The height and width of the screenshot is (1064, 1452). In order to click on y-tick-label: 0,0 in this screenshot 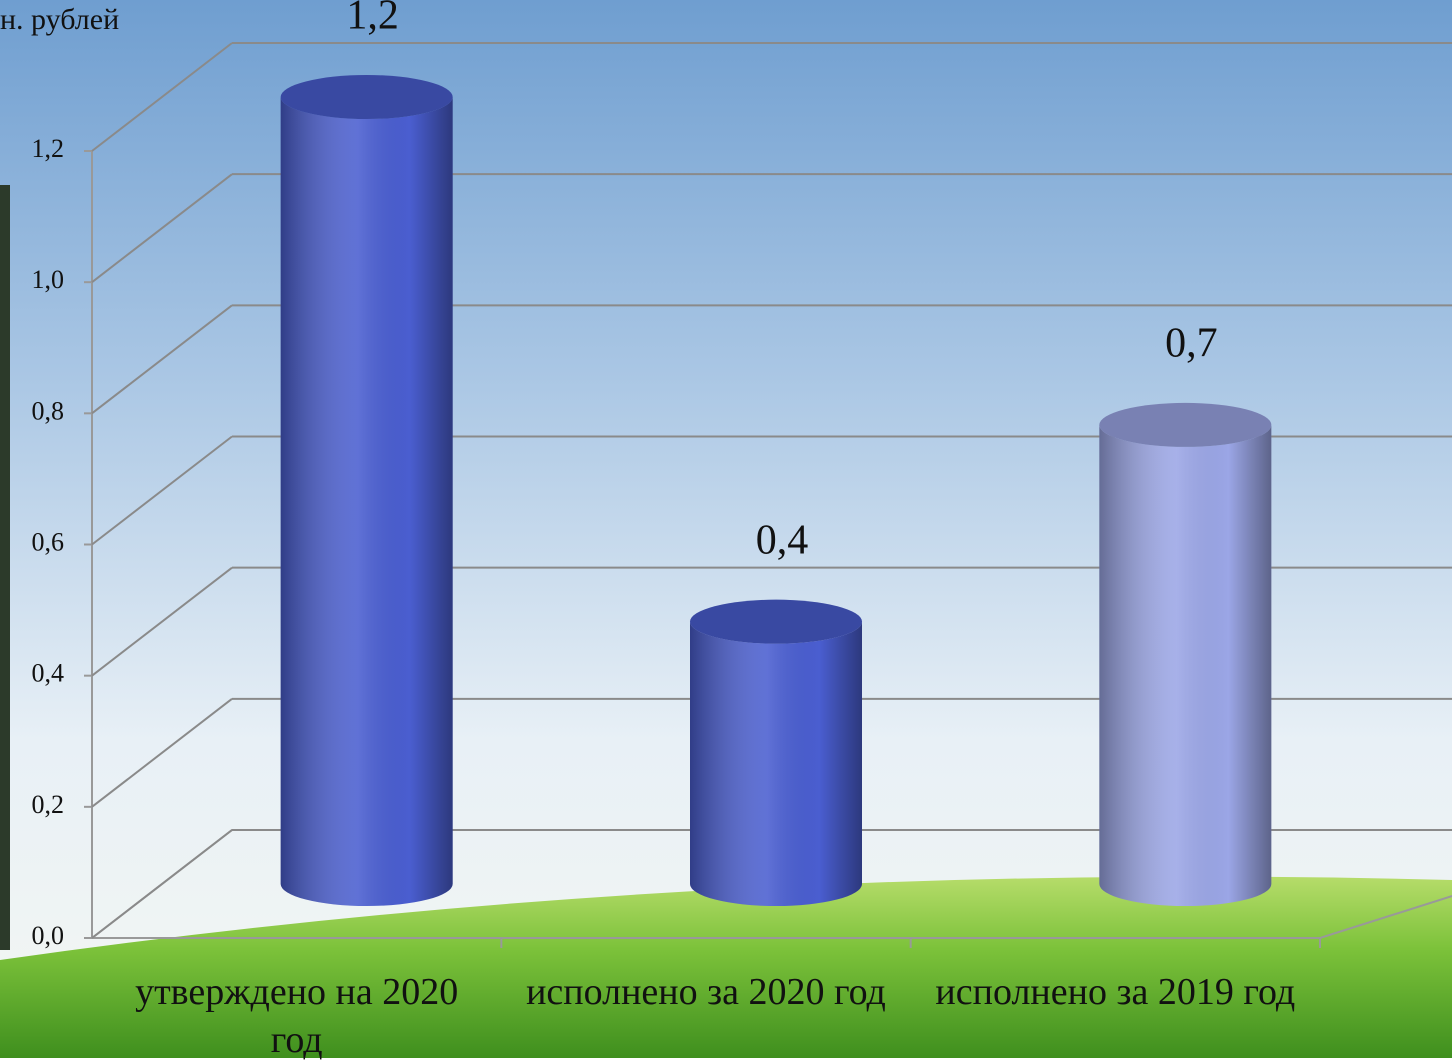, I will do `click(48, 935)`.